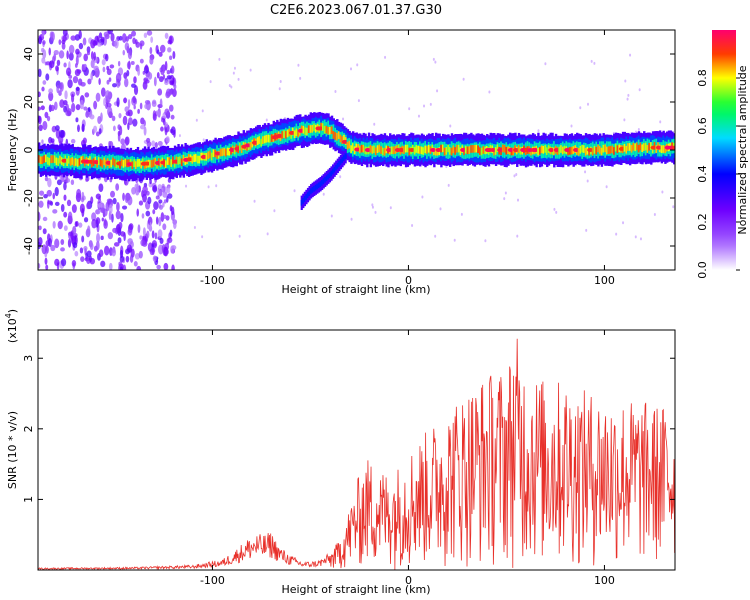 Image resolution: width=750 pixels, height=600 pixels. I want to click on x-tick-label: -100, so click(212, 280).